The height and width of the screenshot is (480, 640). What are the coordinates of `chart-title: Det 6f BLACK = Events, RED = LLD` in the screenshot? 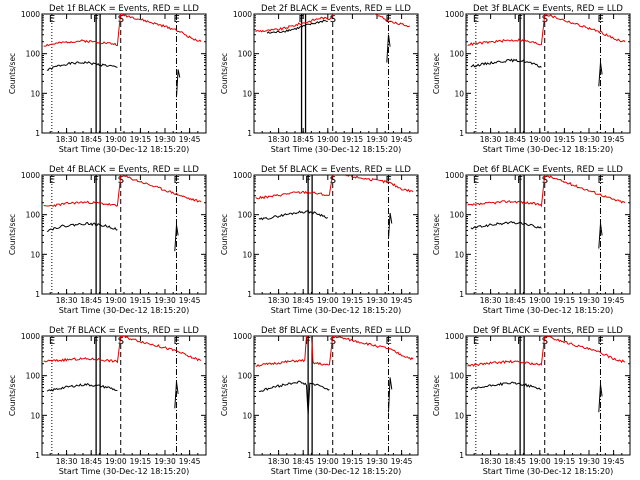 It's located at (548, 170).